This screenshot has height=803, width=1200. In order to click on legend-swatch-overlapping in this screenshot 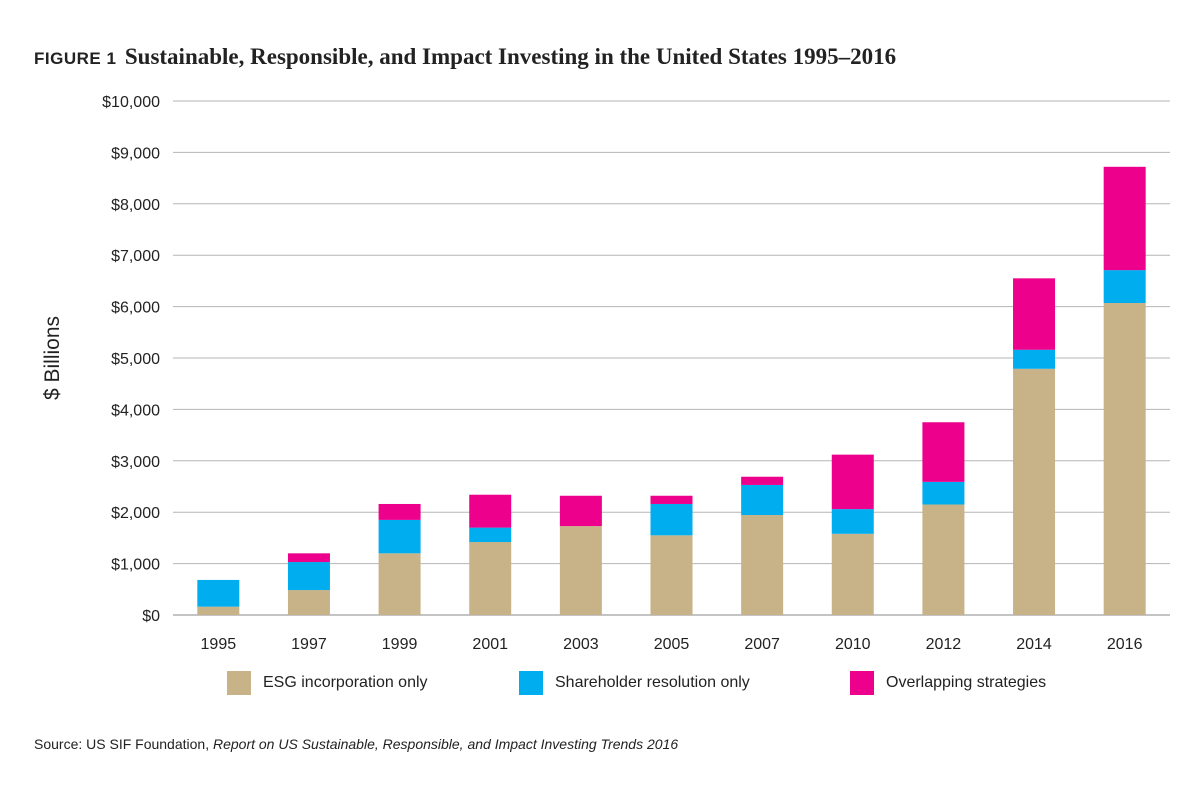, I will do `click(862, 683)`.